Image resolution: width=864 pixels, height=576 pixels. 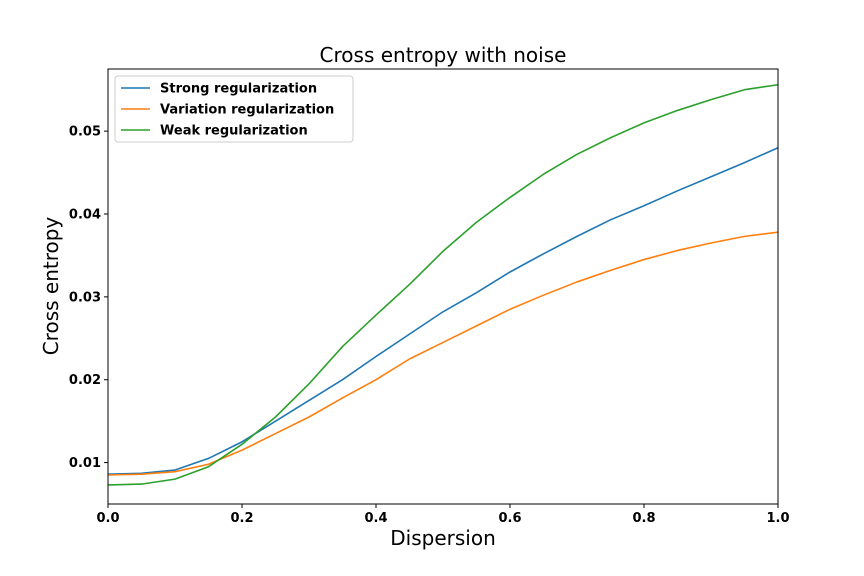 I want to click on x-tick-label: 0.6, so click(x=509, y=518).